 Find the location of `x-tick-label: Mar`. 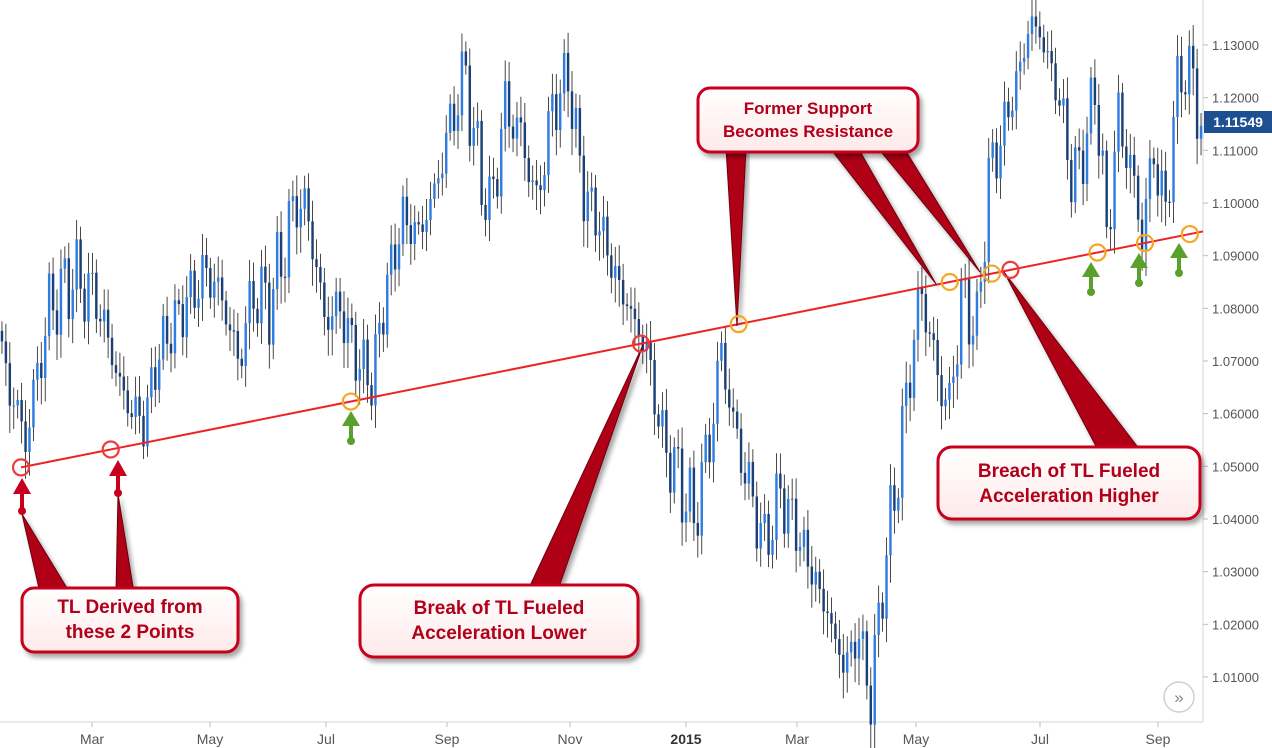

x-tick-label: Mar is located at coordinates (797, 739).